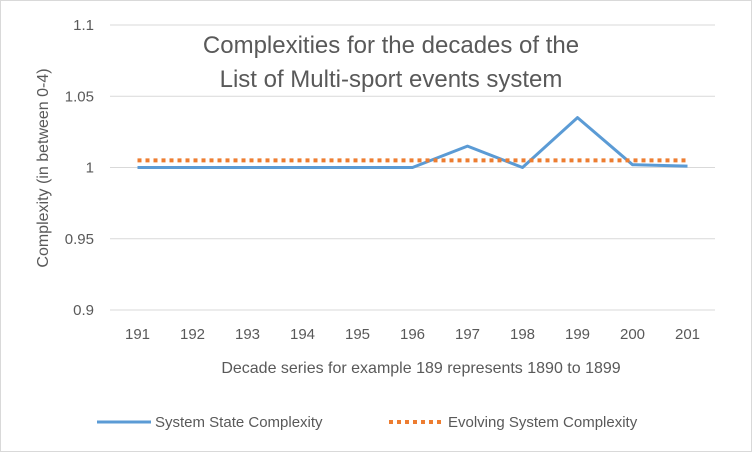 The height and width of the screenshot is (456, 752). What do you see at coordinates (83, 310) in the screenshot?
I see `y-tick-label: 0.9` at bounding box center [83, 310].